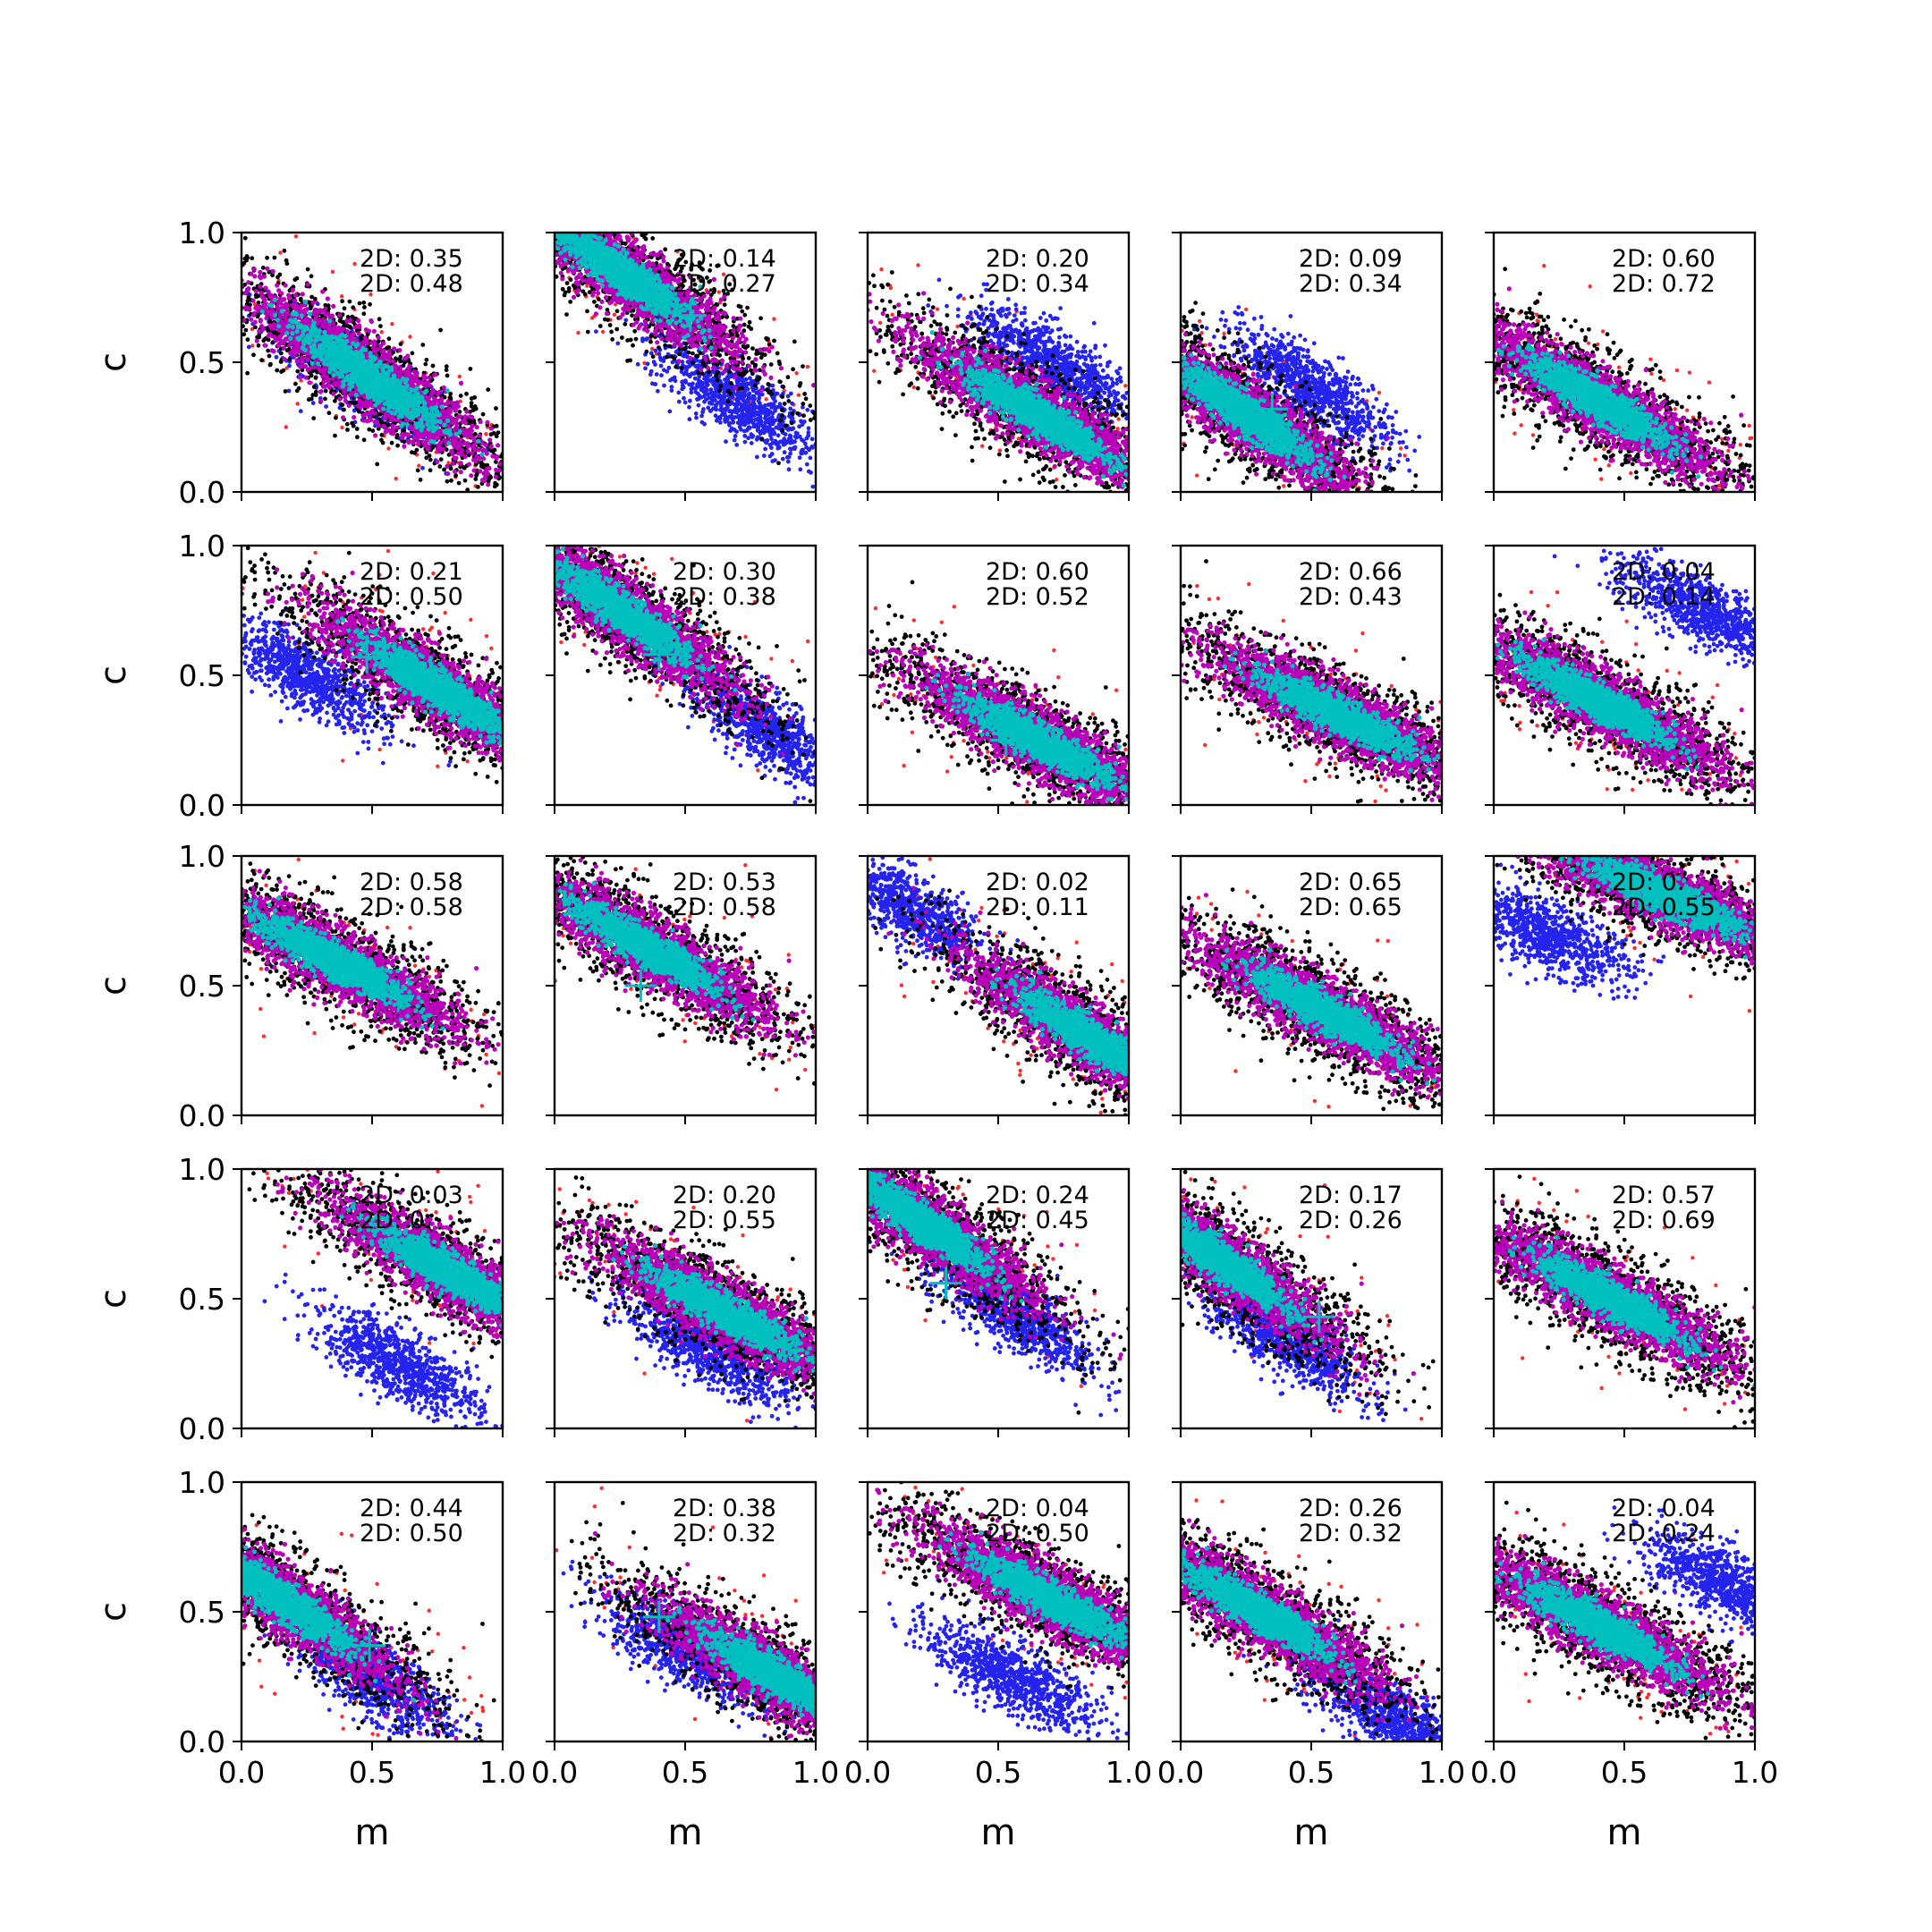 This screenshot has width=1932, height=1932. Describe the element at coordinates (1664, 1533) in the screenshot. I see `annotation-2d-2: 2D: 0.24` at that location.